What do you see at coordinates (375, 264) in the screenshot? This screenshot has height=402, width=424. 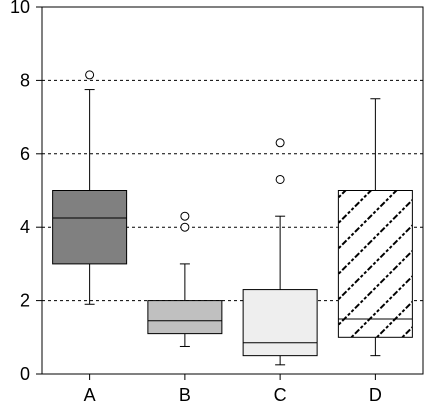 I see `box-body-D` at bounding box center [375, 264].